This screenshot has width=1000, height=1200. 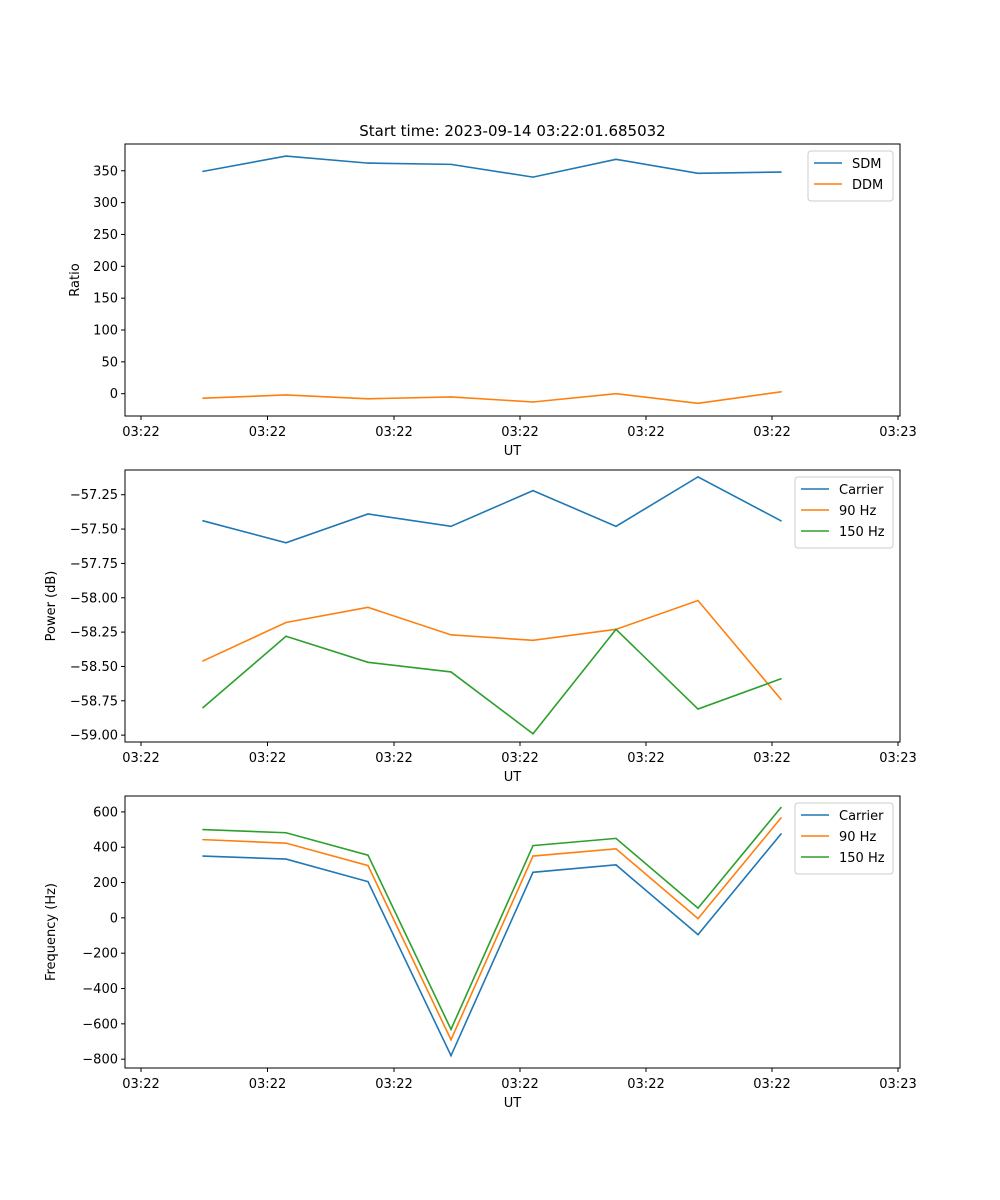 I want to click on y-tick-label: 300, so click(x=105, y=203).